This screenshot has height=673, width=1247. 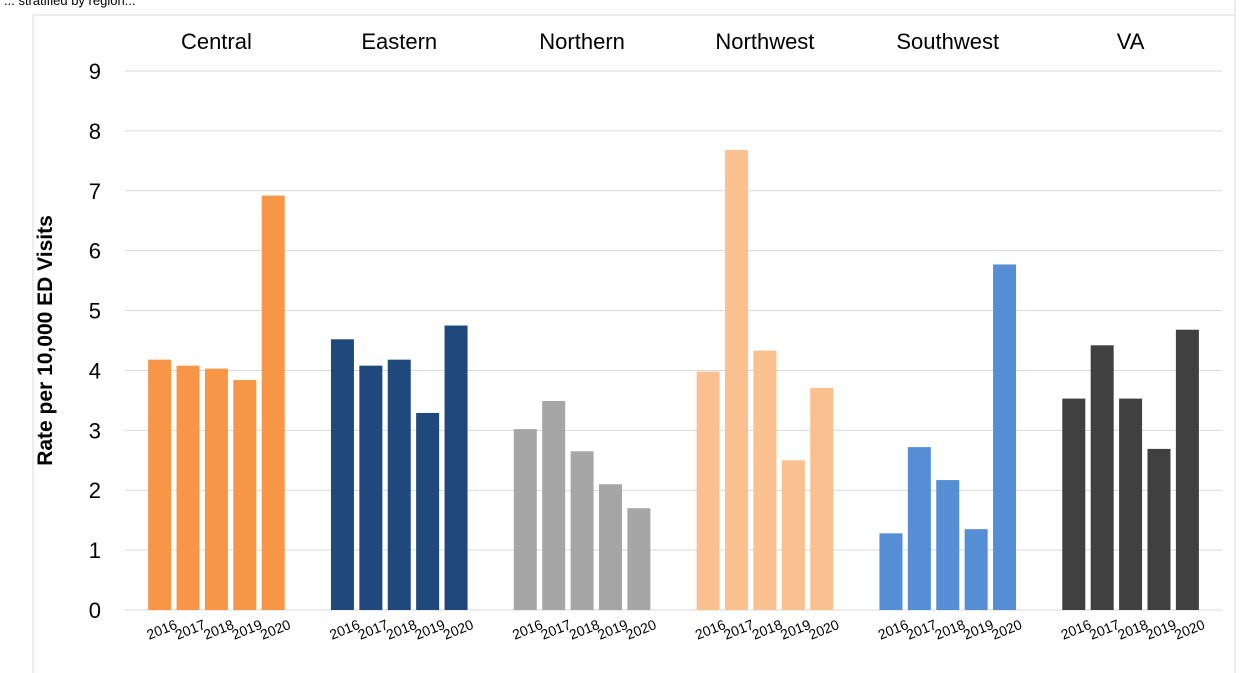 What do you see at coordinates (582, 41) in the screenshot?
I see `panel-label: Northern` at bounding box center [582, 41].